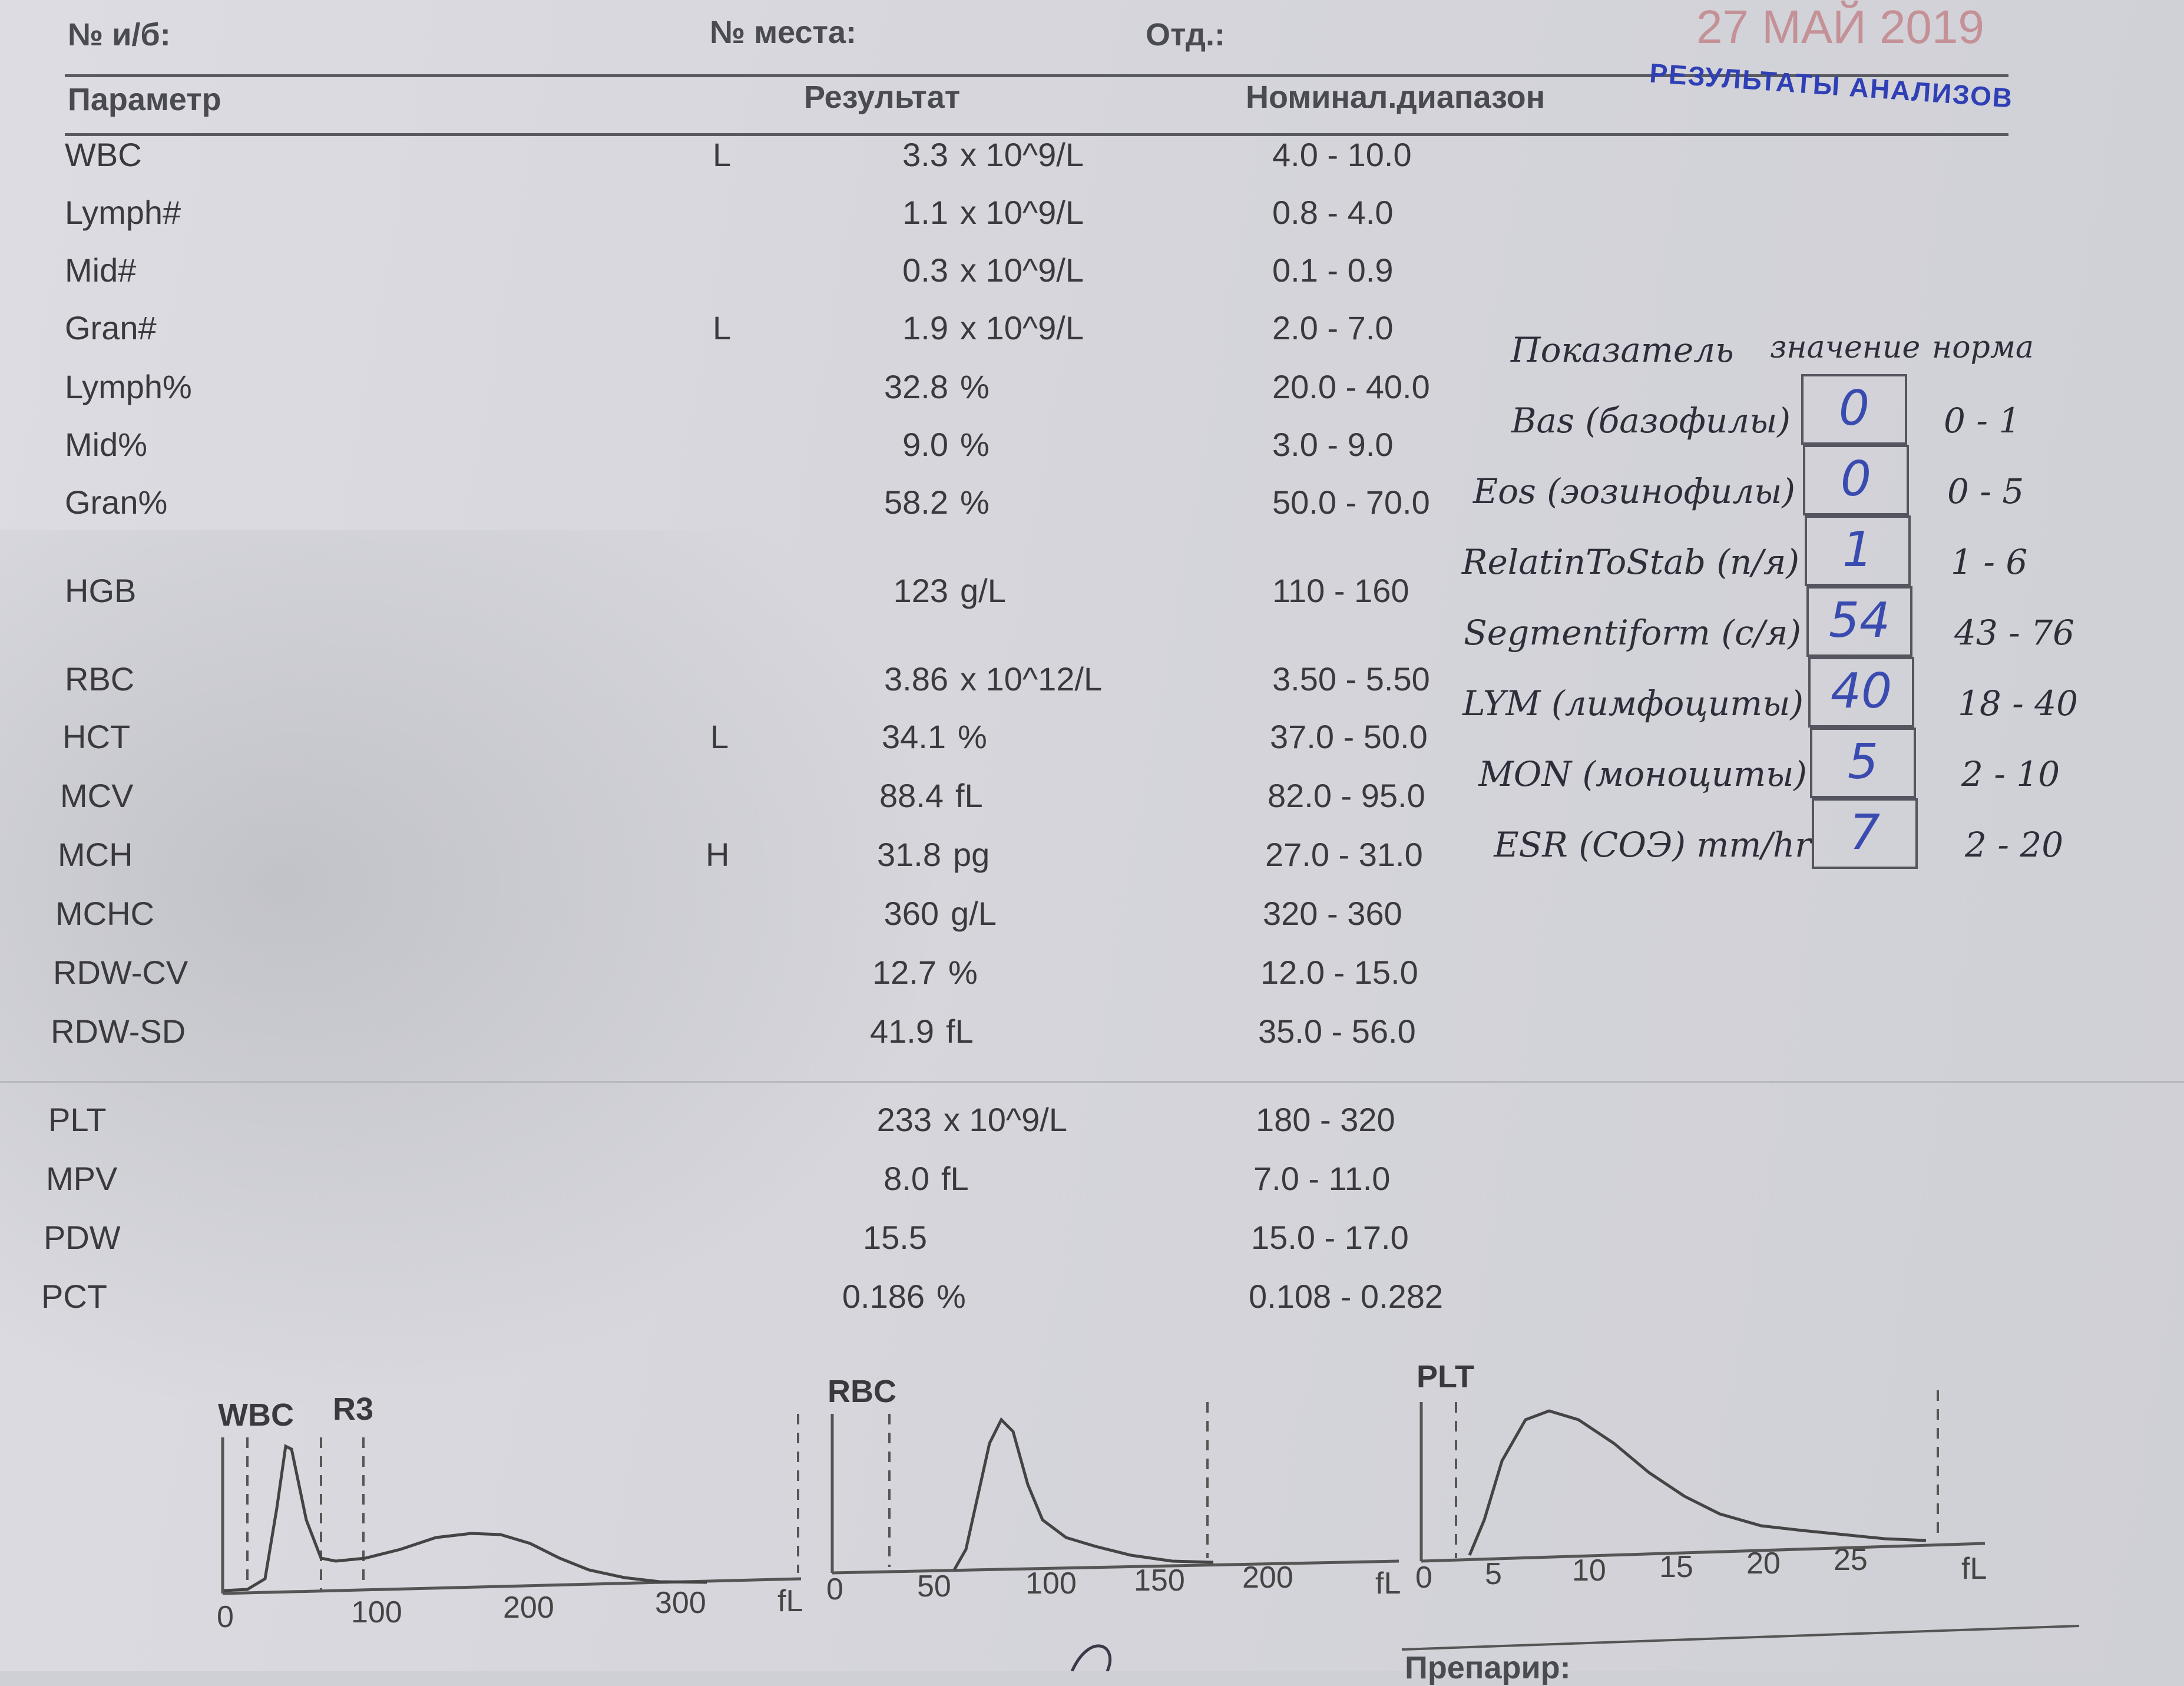 The width and height of the screenshot is (2184, 1686). Describe the element at coordinates (906, 1178) in the screenshot. I see `result-value: 8.0` at that location.